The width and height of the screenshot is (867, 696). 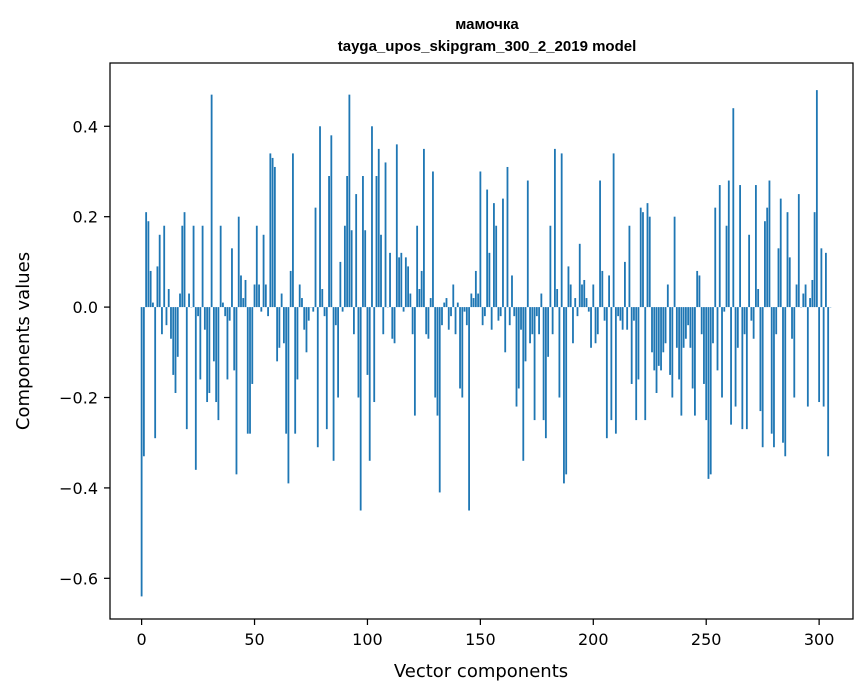 I want to click on x-axis-label: Vector components, so click(x=481, y=671).